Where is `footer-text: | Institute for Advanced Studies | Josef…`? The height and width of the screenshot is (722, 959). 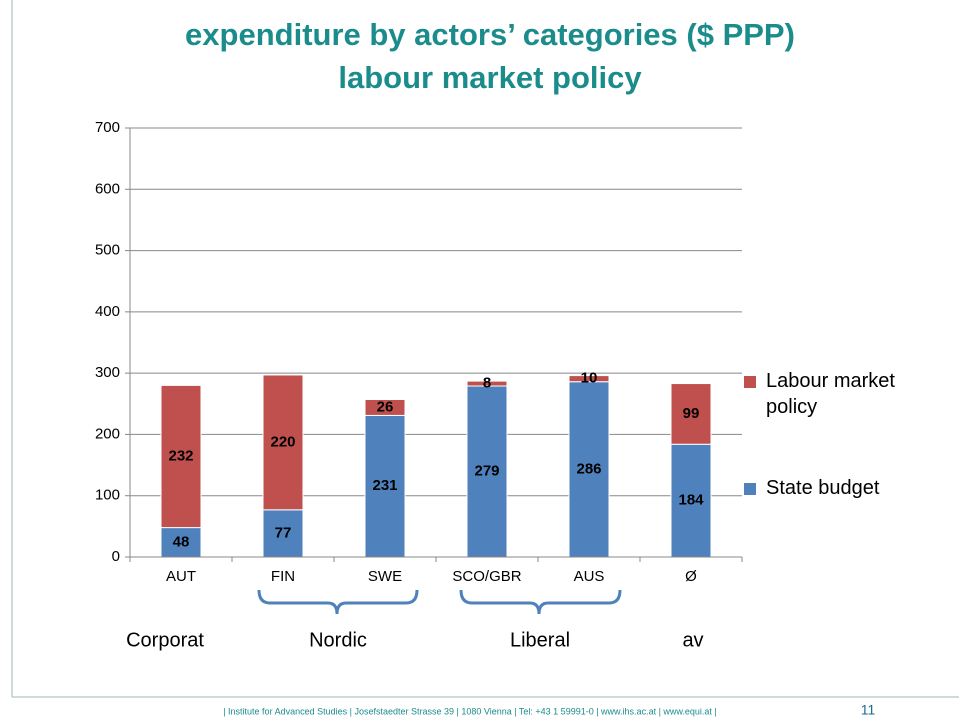 footer-text: | Institute for Advanced Studies | Josef… is located at coordinates (470, 711).